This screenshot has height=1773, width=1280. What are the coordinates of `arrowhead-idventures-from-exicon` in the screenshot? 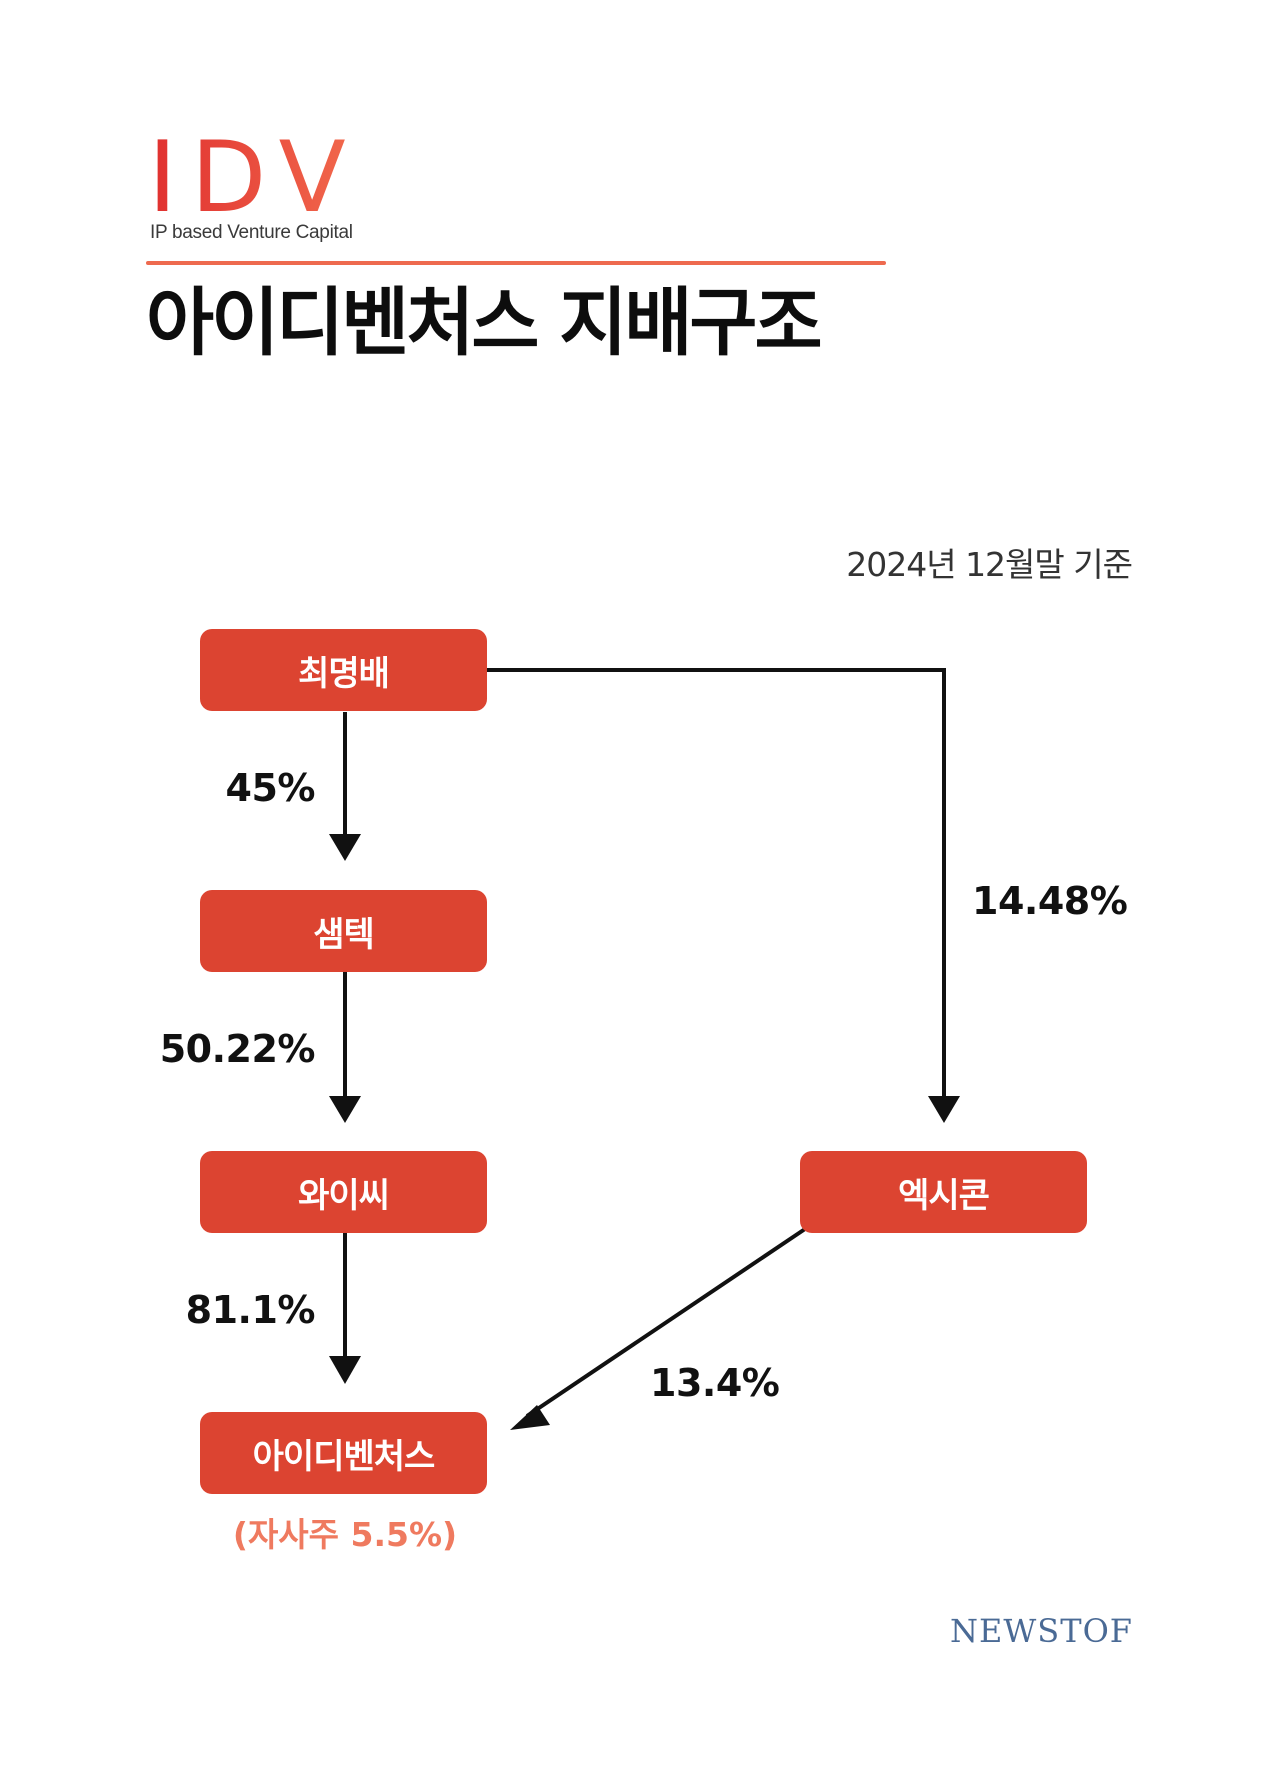 It's located at (530, 1417).